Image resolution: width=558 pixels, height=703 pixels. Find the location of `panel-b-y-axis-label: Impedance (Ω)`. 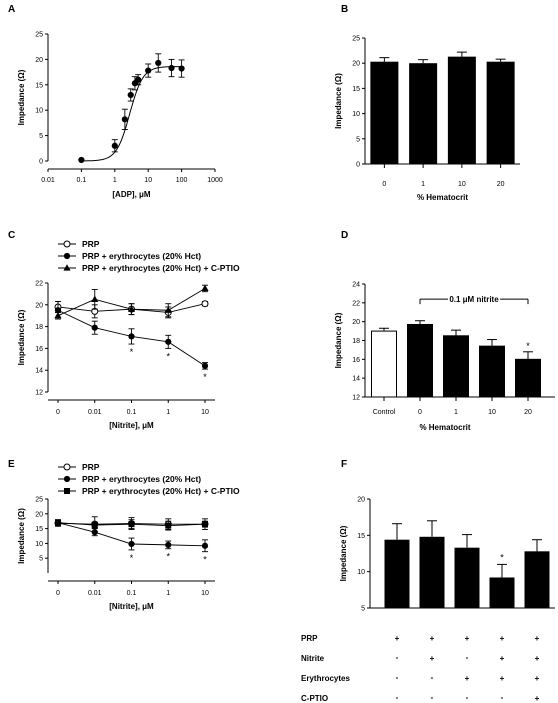

panel-b-y-axis-label: Impedance (Ω) is located at coordinates (338, 101).